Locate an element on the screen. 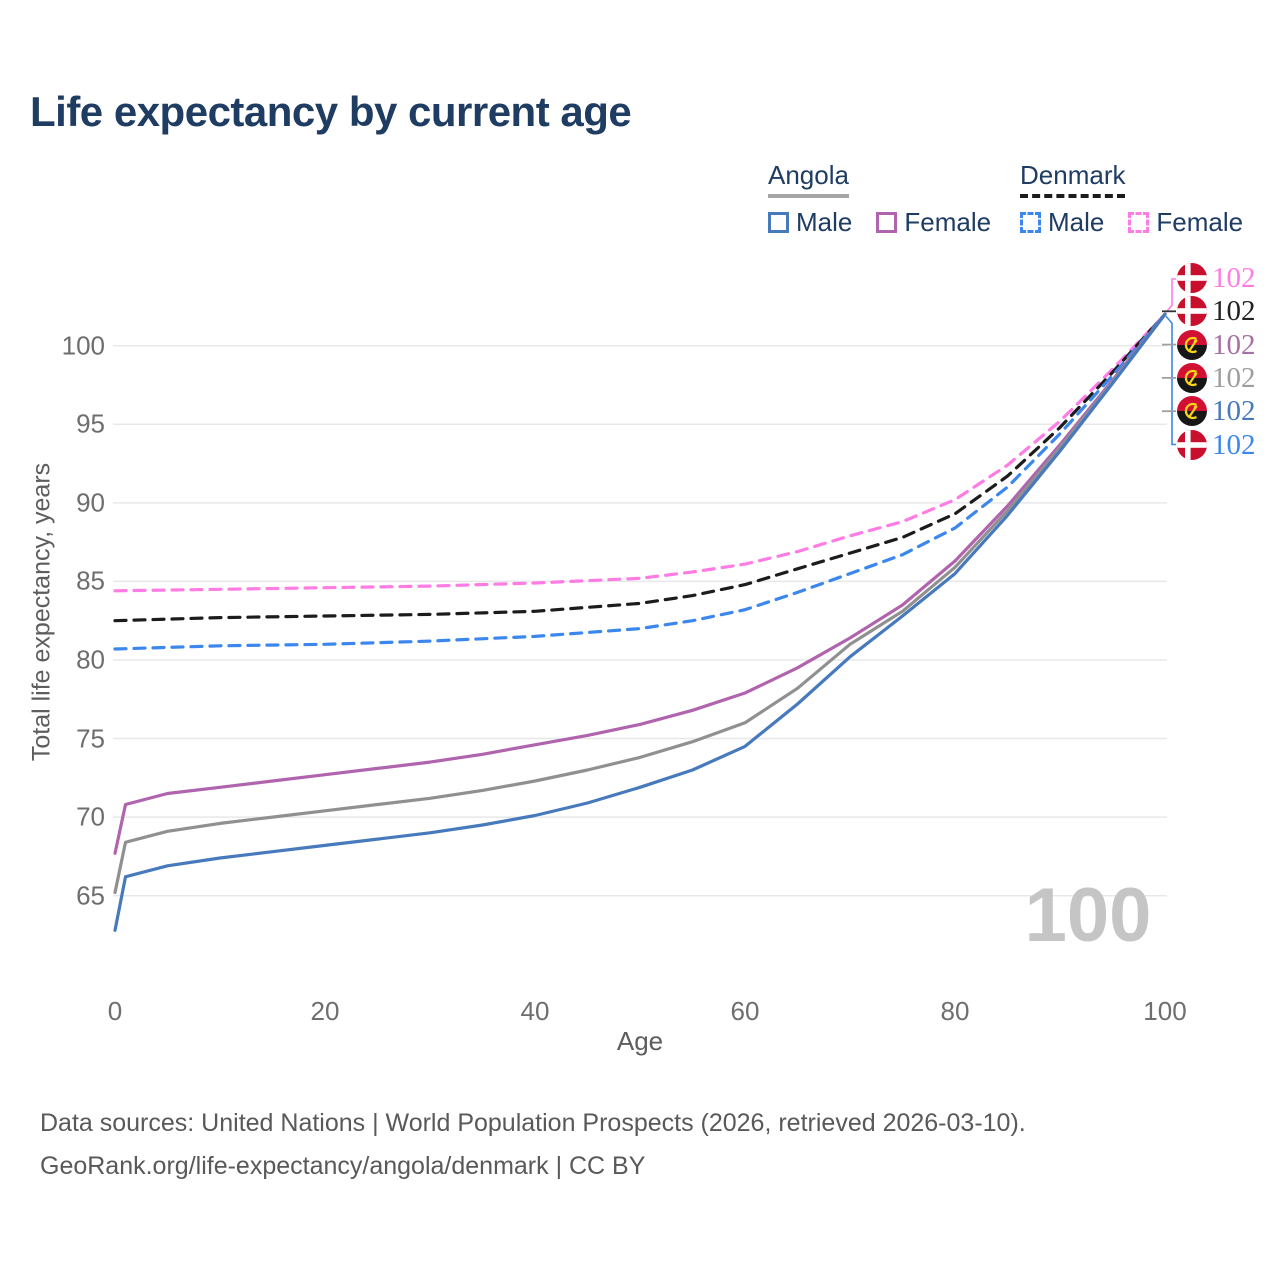 The width and height of the screenshot is (1280, 1280). y-tick-label: 85 is located at coordinates (90, 580).